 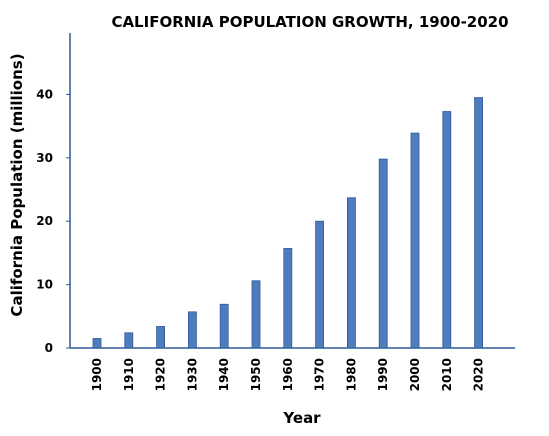 I want to click on bar-2000, so click(x=415, y=240).